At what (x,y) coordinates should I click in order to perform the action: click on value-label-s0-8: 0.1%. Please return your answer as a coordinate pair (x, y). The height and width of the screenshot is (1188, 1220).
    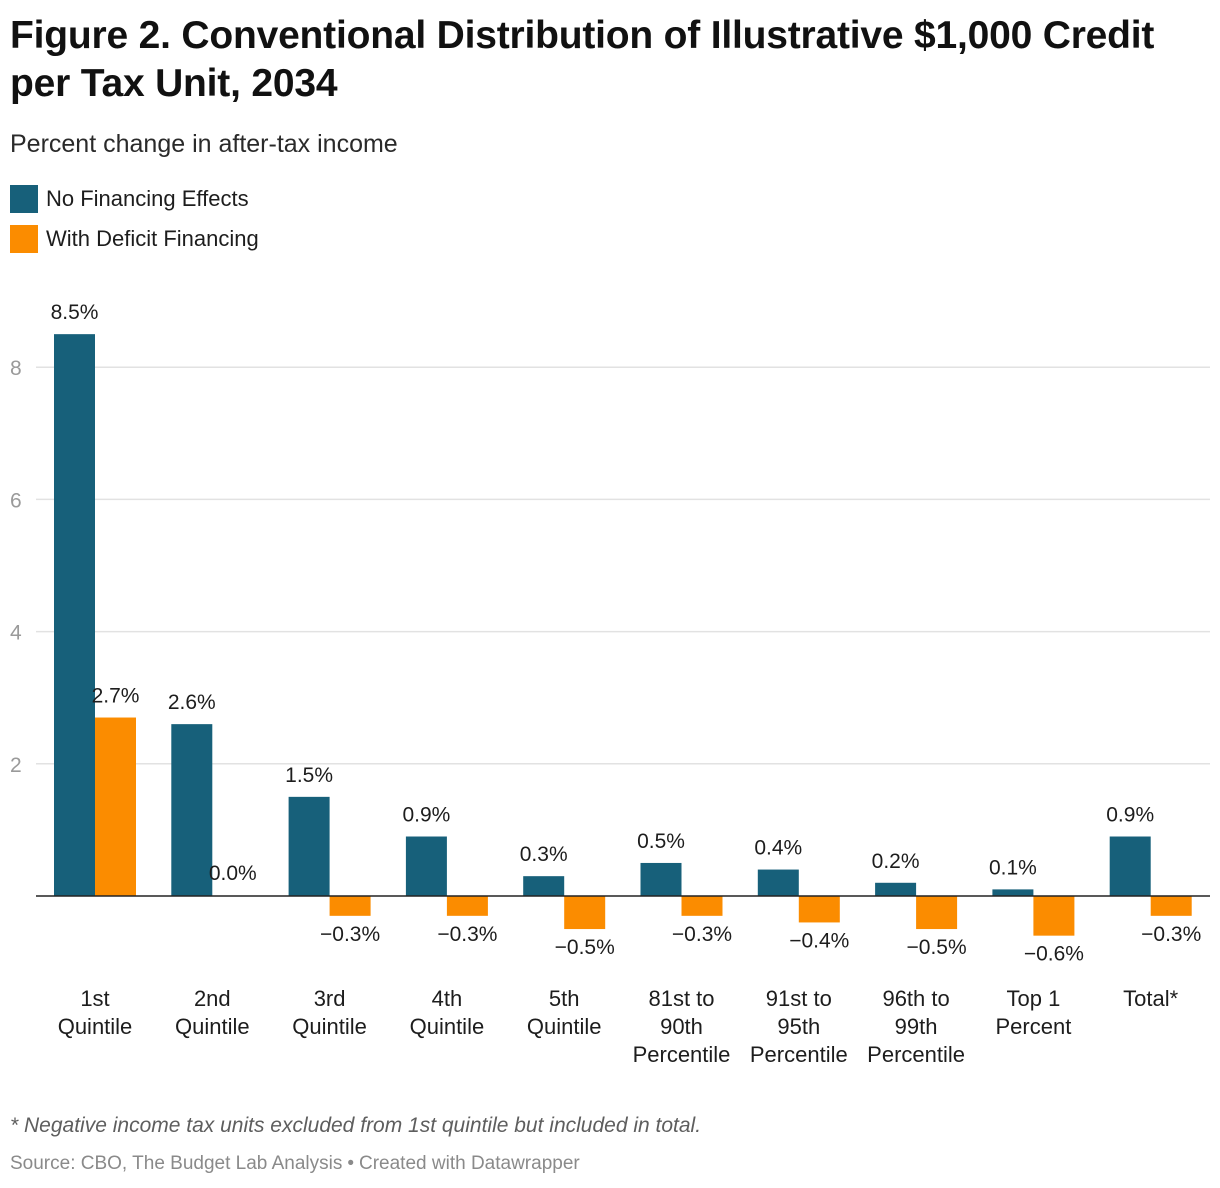
    Looking at the image, I should click on (1013, 867).